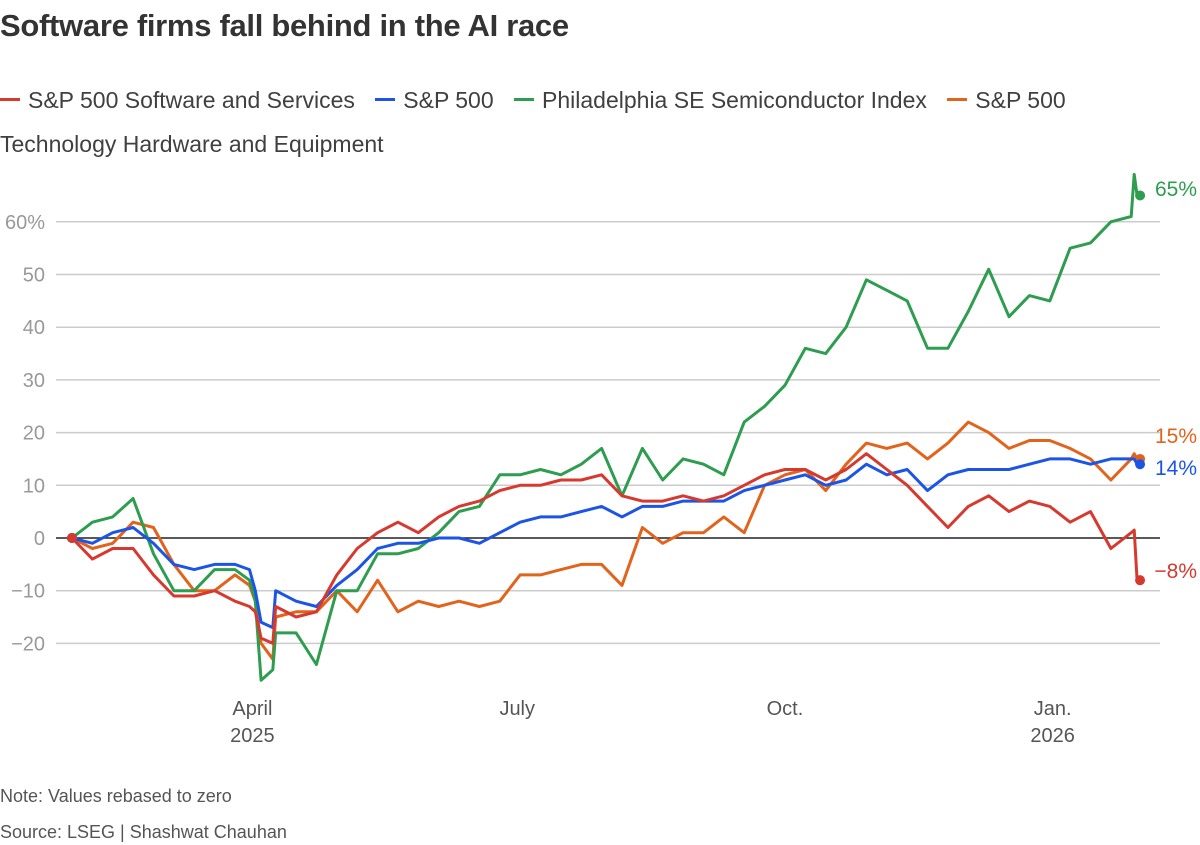  What do you see at coordinates (252, 736) in the screenshot?
I see `x-tick-year-label: 2025` at bounding box center [252, 736].